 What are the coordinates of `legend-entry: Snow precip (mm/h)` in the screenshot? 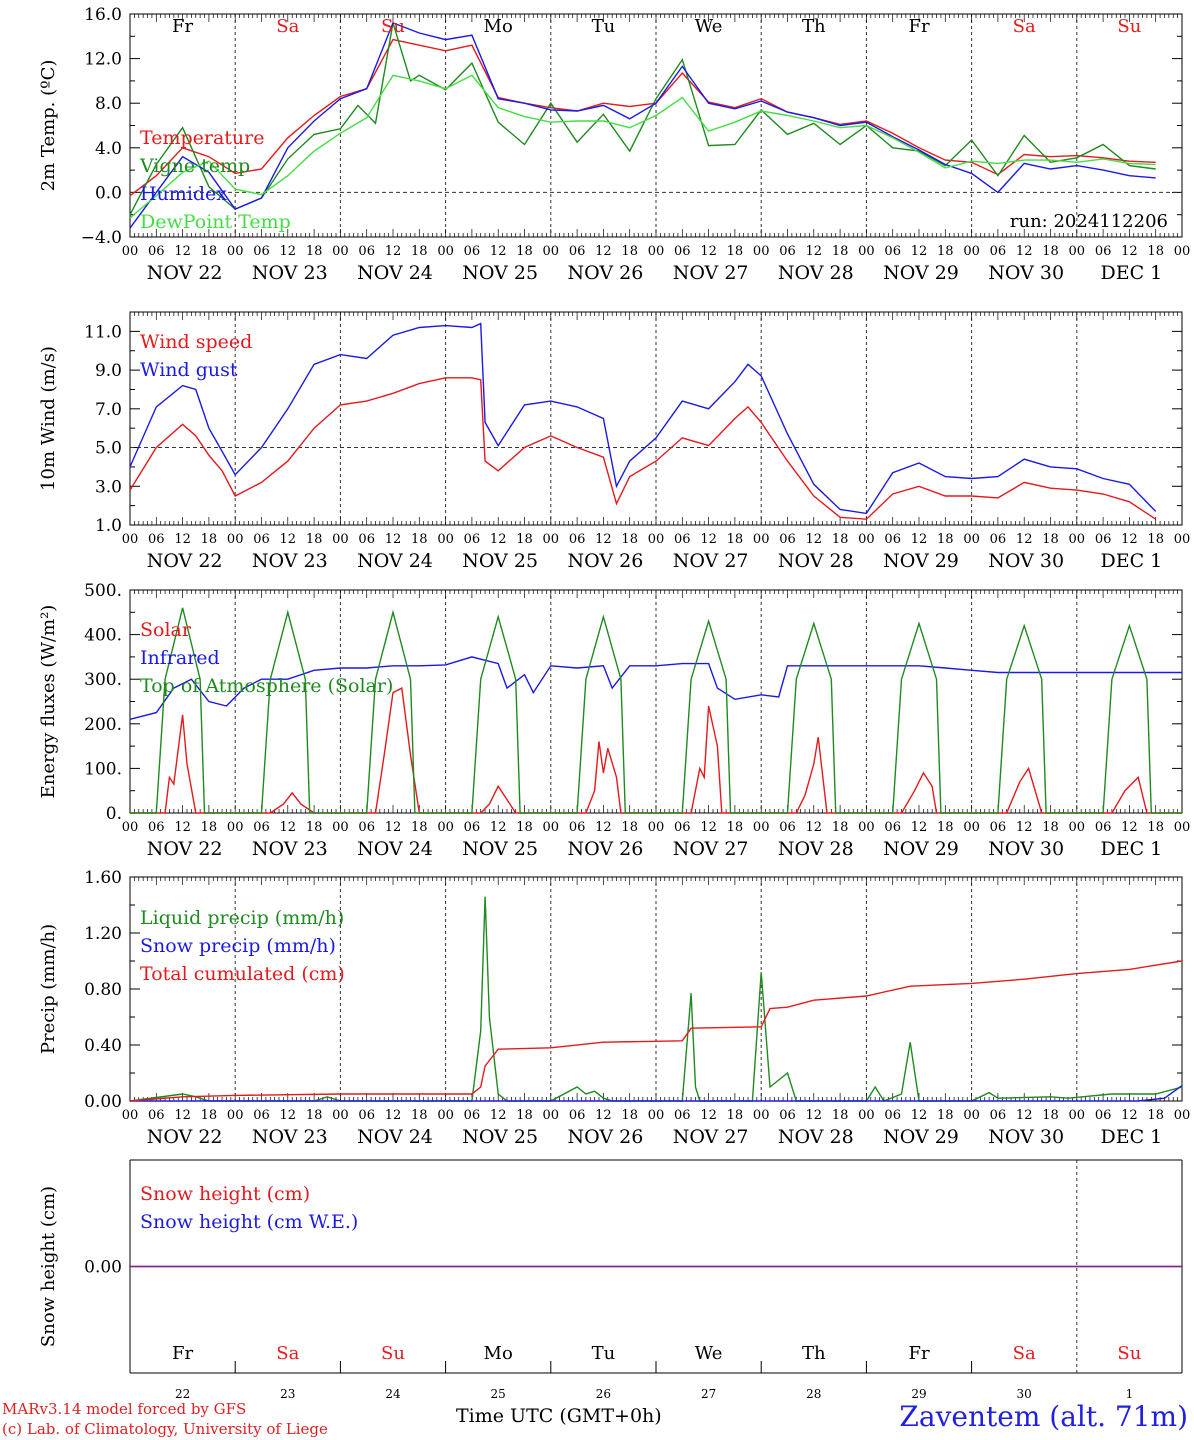 It's located at (238, 946).